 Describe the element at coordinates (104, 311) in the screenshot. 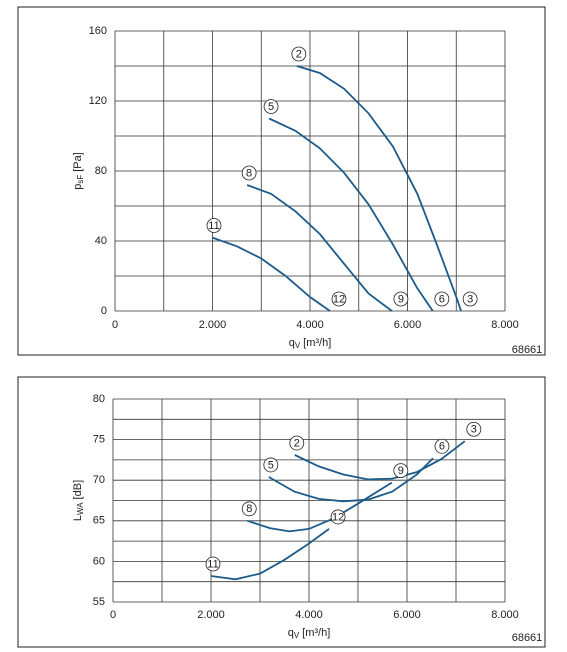

I see `y-tick-label: 0` at that location.